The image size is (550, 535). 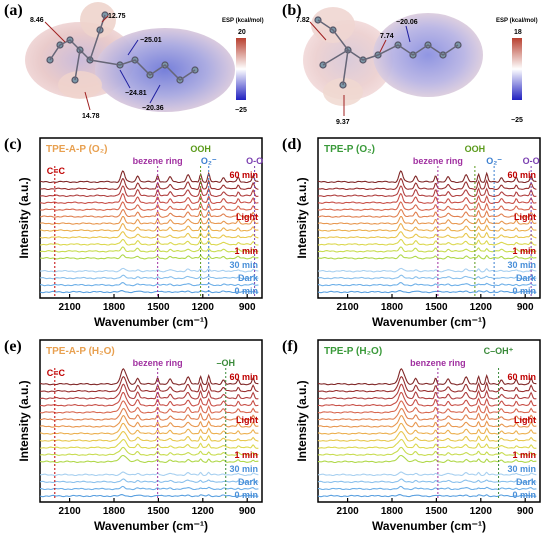 What do you see at coordinates (241, 110) in the screenshot?
I see `esp-scale-min-a: −25` at bounding box center [241, 110].